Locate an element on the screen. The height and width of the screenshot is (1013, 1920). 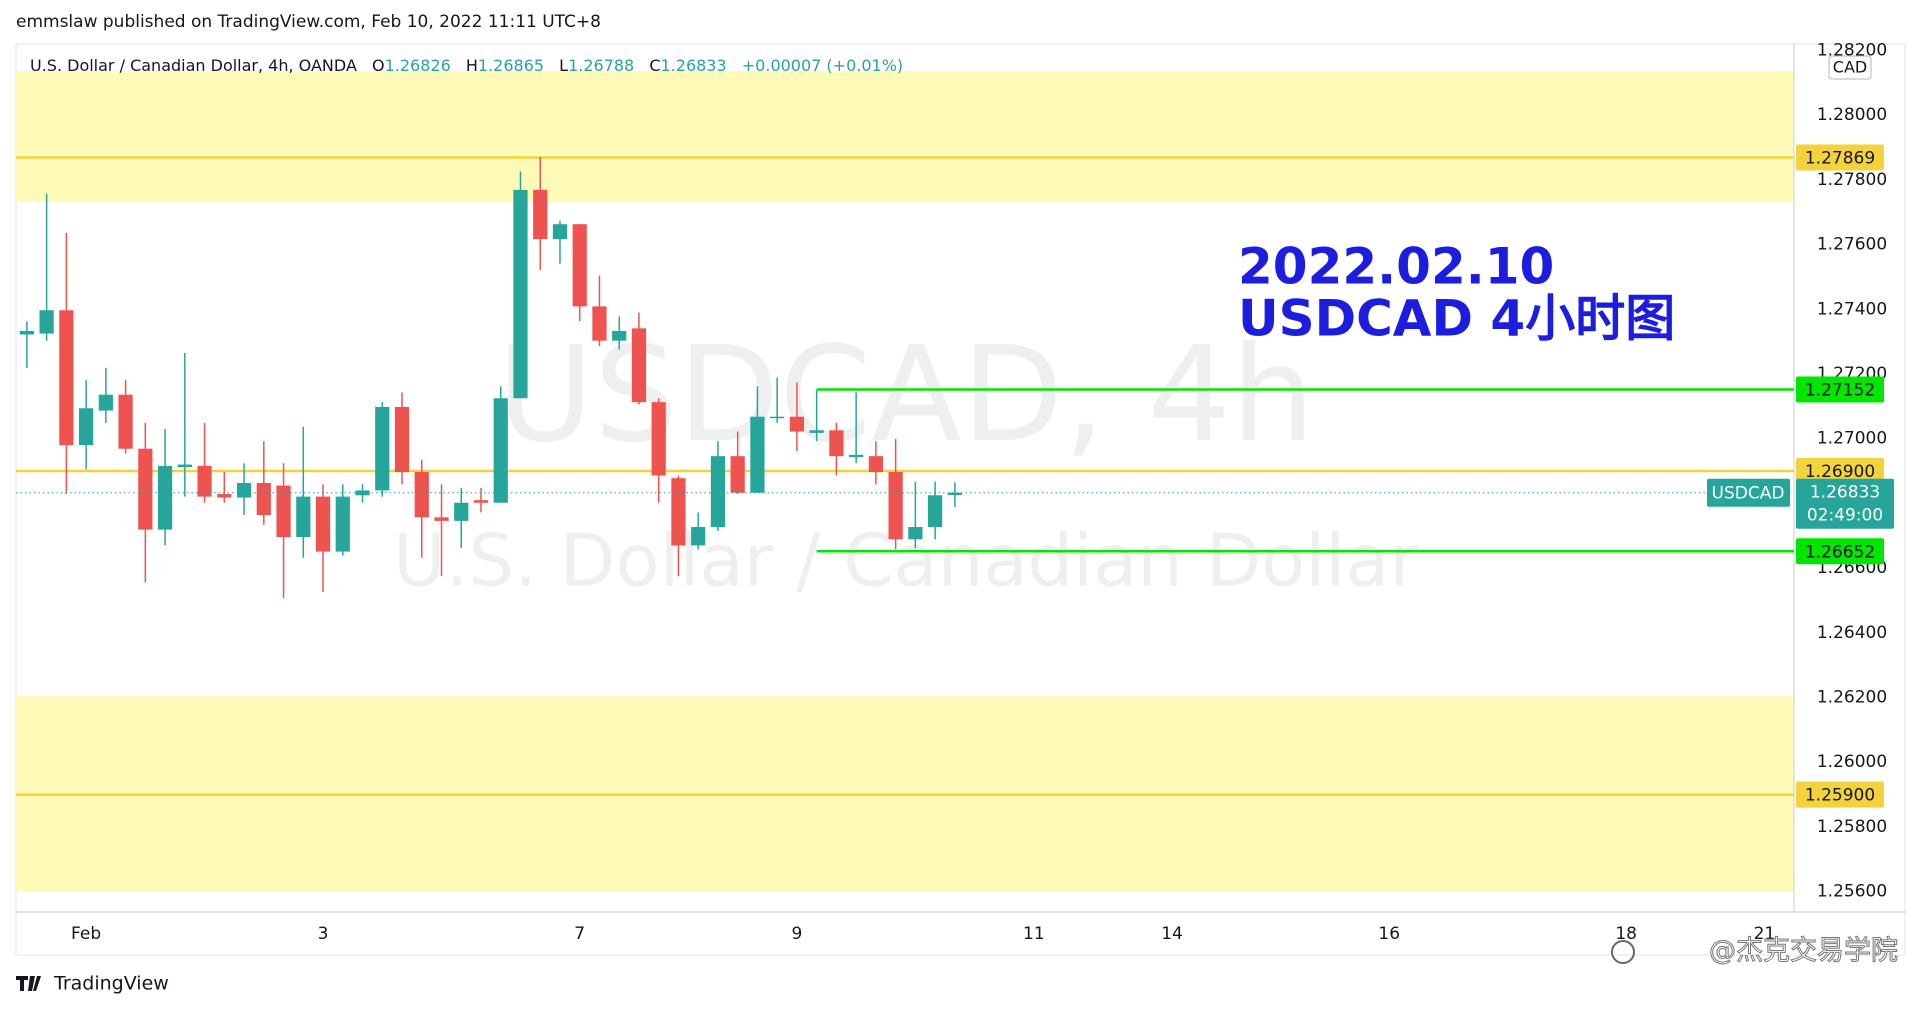
legend-key: C is located at coordinates (655, 65).